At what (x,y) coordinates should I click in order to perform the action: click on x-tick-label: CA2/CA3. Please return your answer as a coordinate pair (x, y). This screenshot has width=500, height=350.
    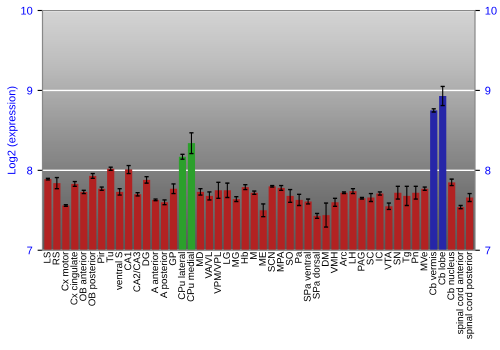
    Looking at the image, I should click on (136, 272).